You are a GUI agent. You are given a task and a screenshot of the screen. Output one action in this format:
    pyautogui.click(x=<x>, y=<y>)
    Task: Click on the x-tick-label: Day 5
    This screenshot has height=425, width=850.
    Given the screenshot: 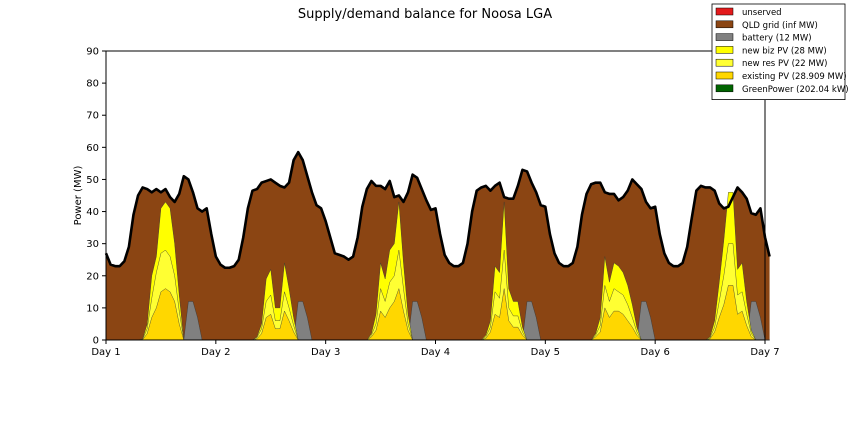 What is the action you would take?
    pyautogui.click(x=545, y=352)
    